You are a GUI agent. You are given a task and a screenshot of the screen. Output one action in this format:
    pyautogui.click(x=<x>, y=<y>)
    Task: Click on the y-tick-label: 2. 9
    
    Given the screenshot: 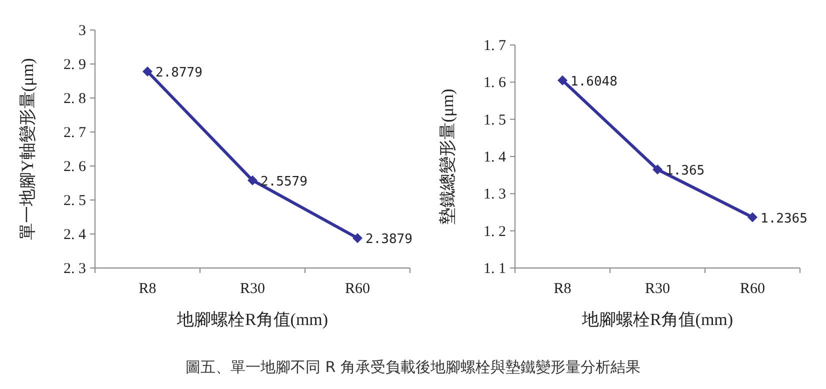 What is the action you would take?
    pyautogui.click(x=75, y=65)
    